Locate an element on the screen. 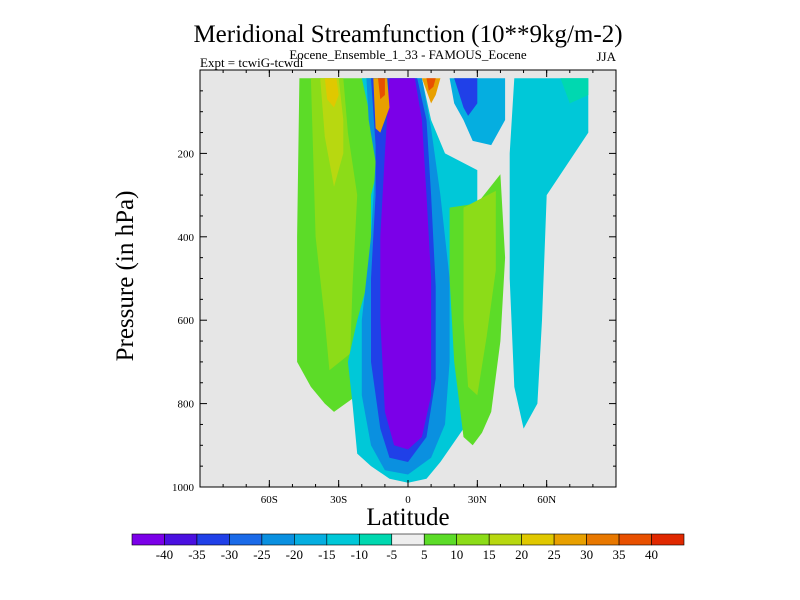 The height and width of the screenshot is (600, 800). colorbar-label: 20 is located at coordinates (521, 554).